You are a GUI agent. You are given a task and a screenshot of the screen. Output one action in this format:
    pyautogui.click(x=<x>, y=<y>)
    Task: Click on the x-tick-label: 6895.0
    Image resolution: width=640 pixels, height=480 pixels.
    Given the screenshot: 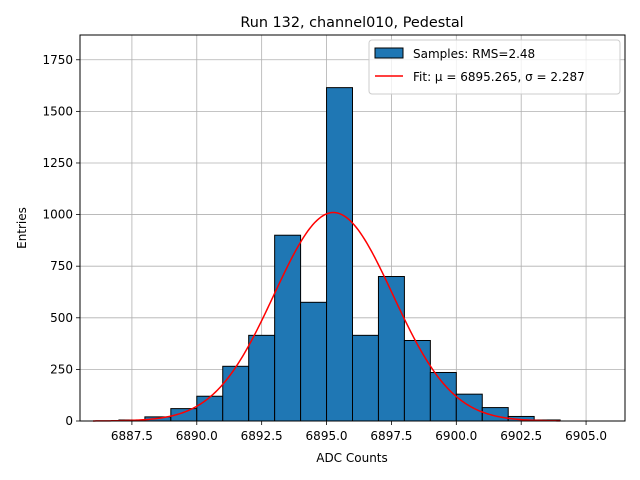 What is the action you would take?
    pyautogui.click(x=327, y=436)
    